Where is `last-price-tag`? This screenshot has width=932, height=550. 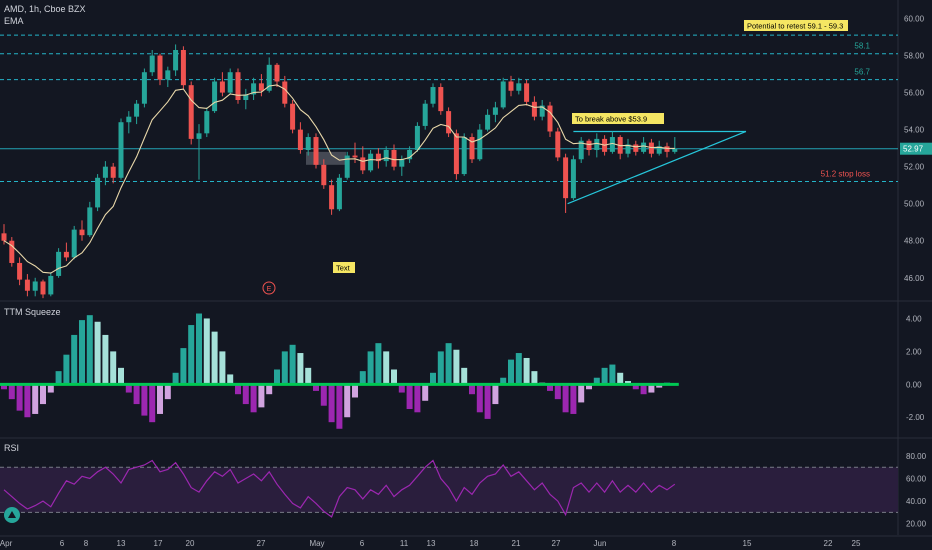
last-price-tag is located at coordinates (916, 148).